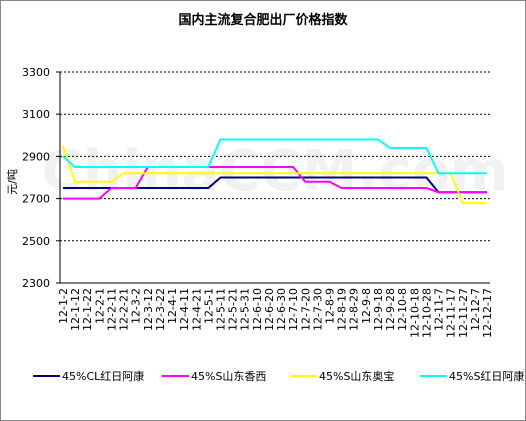 The width and height of the screenshot is (526, 421). Describe the element at coordinates (342, 309) in the screenshot. I see `x-tick-label: 12-8-19` at that location.